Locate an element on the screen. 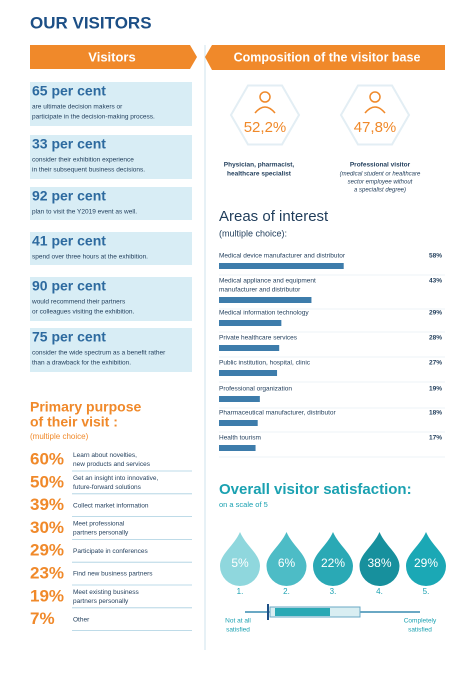 The width and height of the screenshot is (467, 673). syringe is located at coordinates (332, 612).